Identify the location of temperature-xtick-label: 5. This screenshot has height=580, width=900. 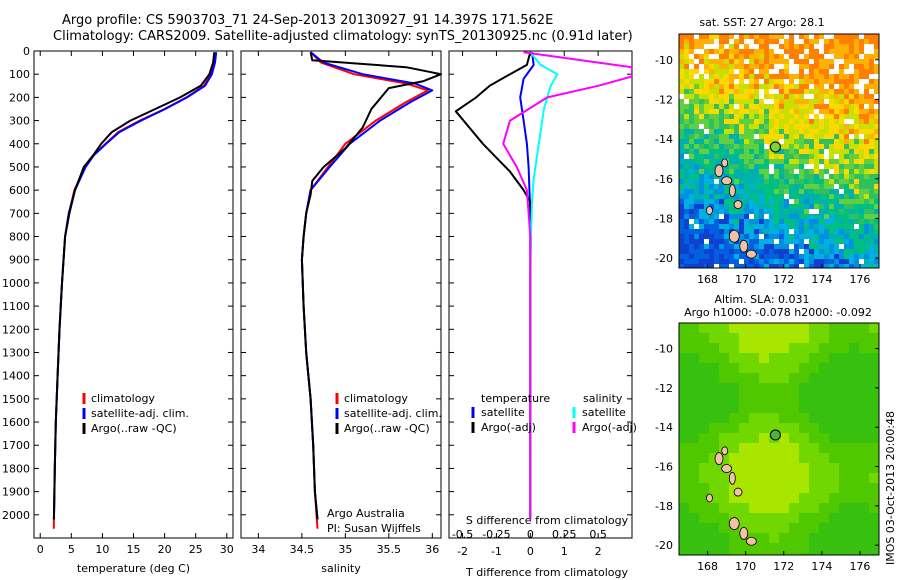
(71, 549).